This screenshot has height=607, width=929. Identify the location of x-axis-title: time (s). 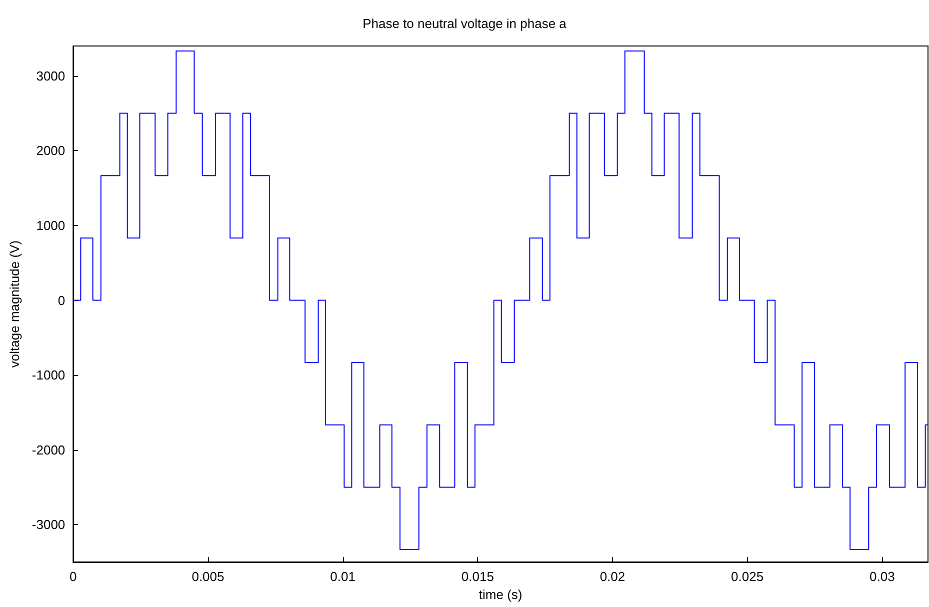
(500, 594).